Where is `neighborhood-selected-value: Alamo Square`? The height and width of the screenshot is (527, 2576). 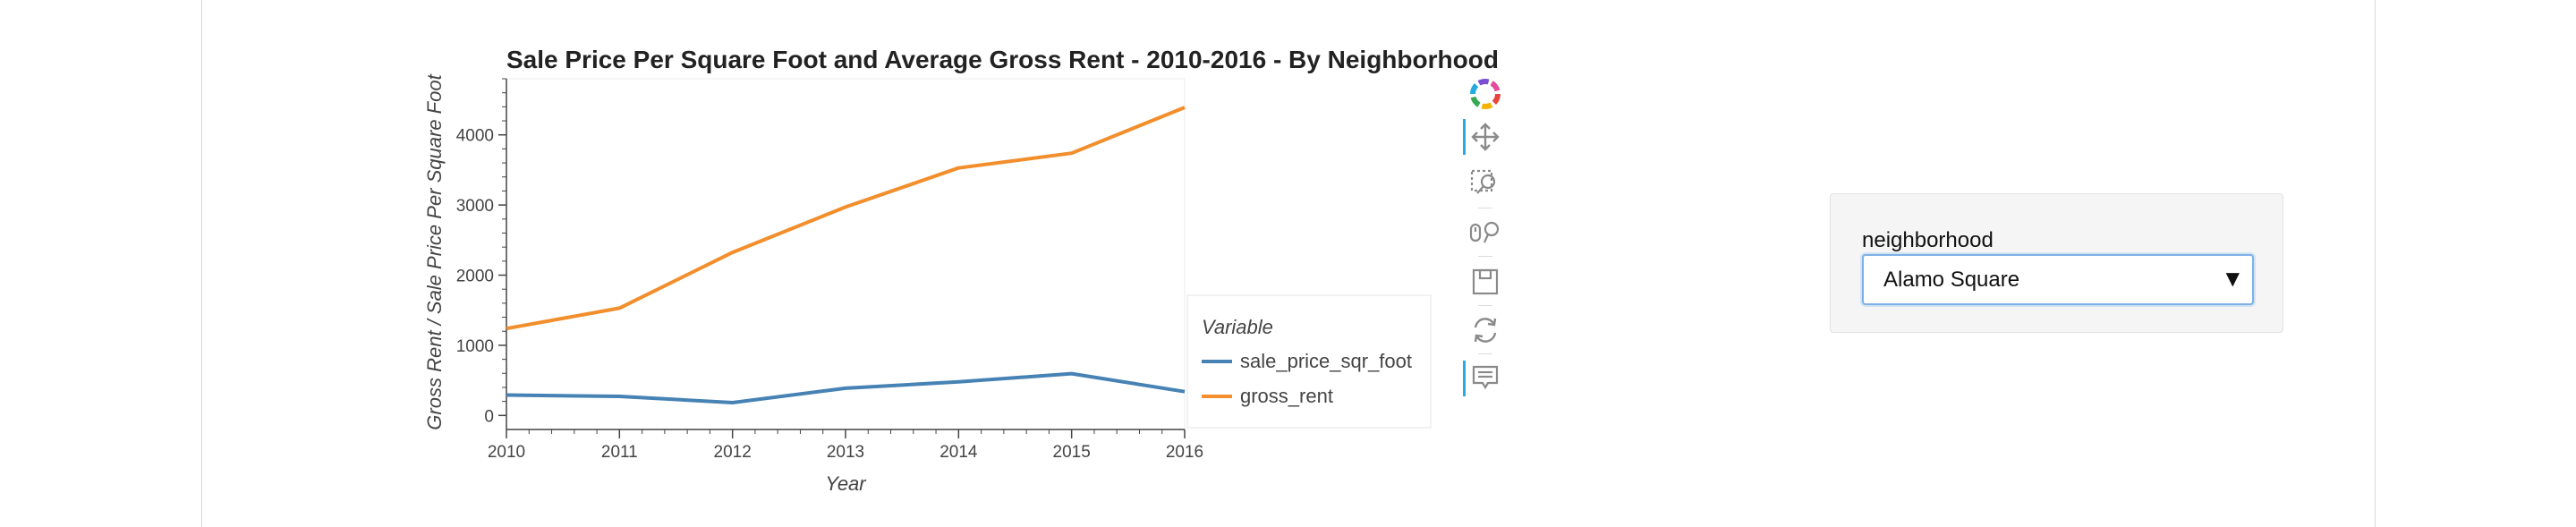 neighborhood-selected-value: Alamo Square is located at coordinates (1951, 280).